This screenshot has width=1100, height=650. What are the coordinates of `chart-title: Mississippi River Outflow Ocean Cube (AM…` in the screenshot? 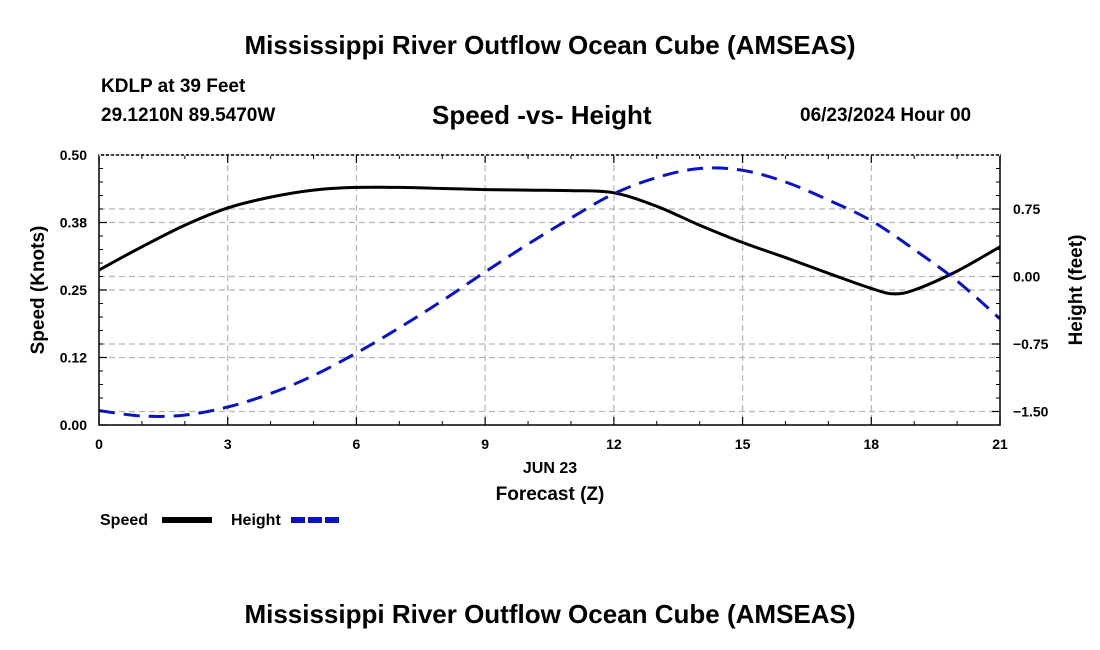 It's located at (550, 45).